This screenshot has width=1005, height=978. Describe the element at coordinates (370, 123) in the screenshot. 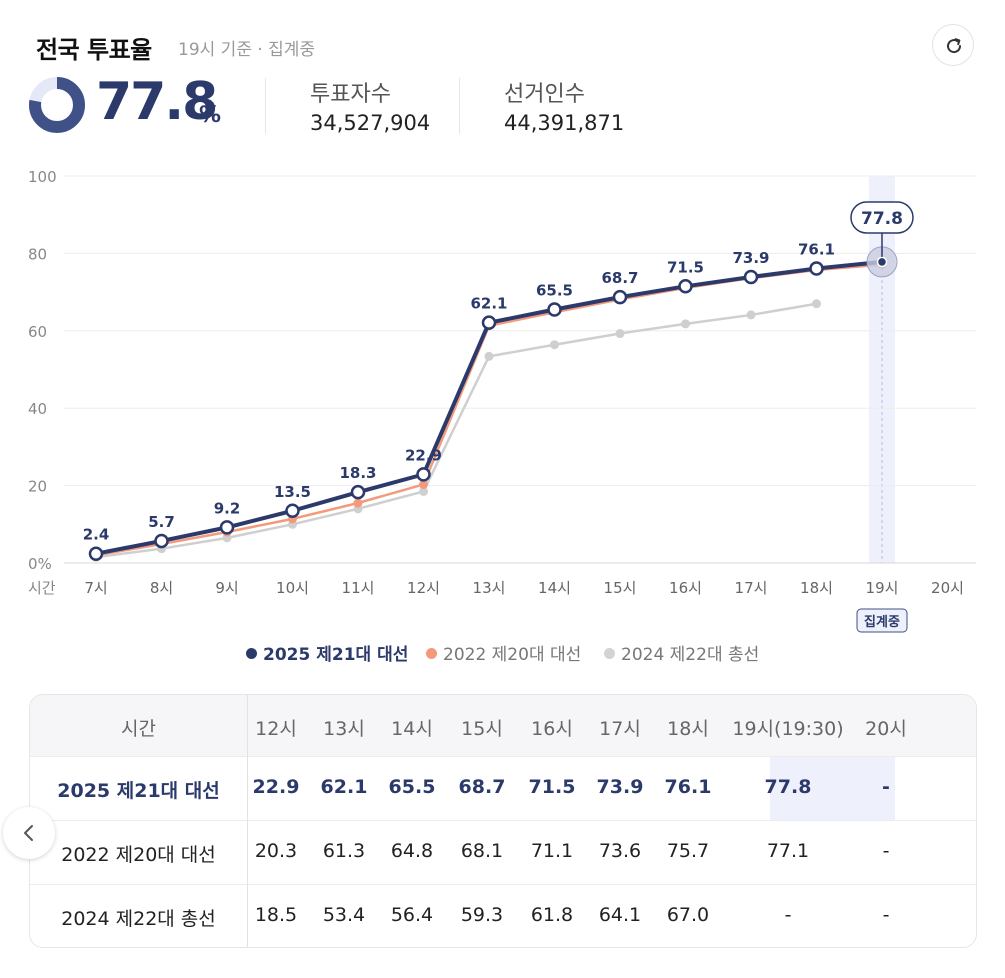

I see `voters-value: 34,527,904` at that location.